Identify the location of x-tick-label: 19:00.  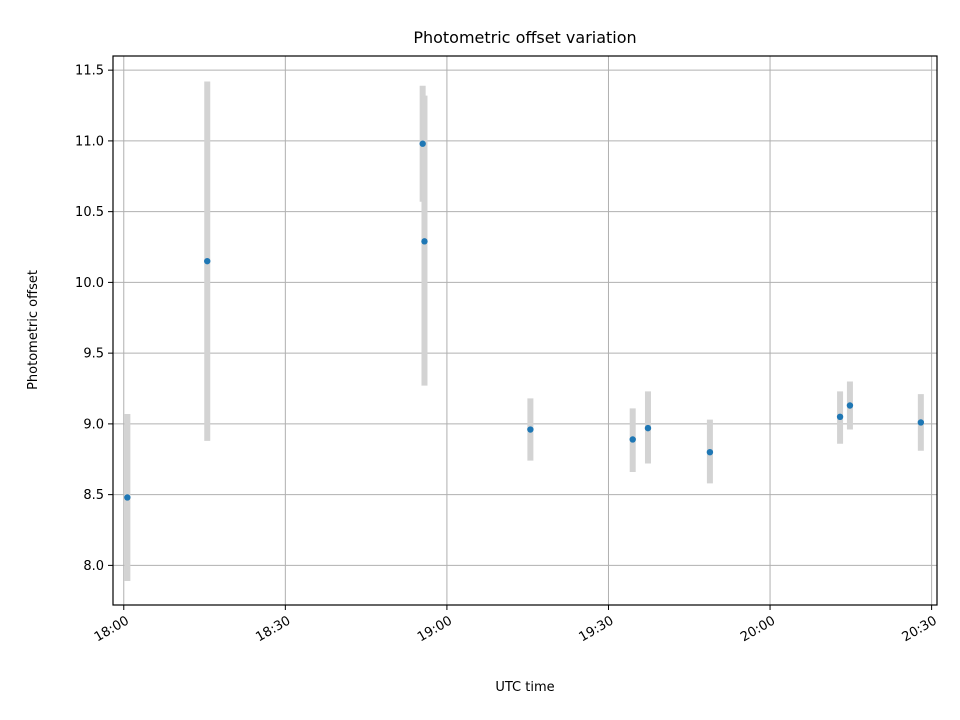
(435, 629).